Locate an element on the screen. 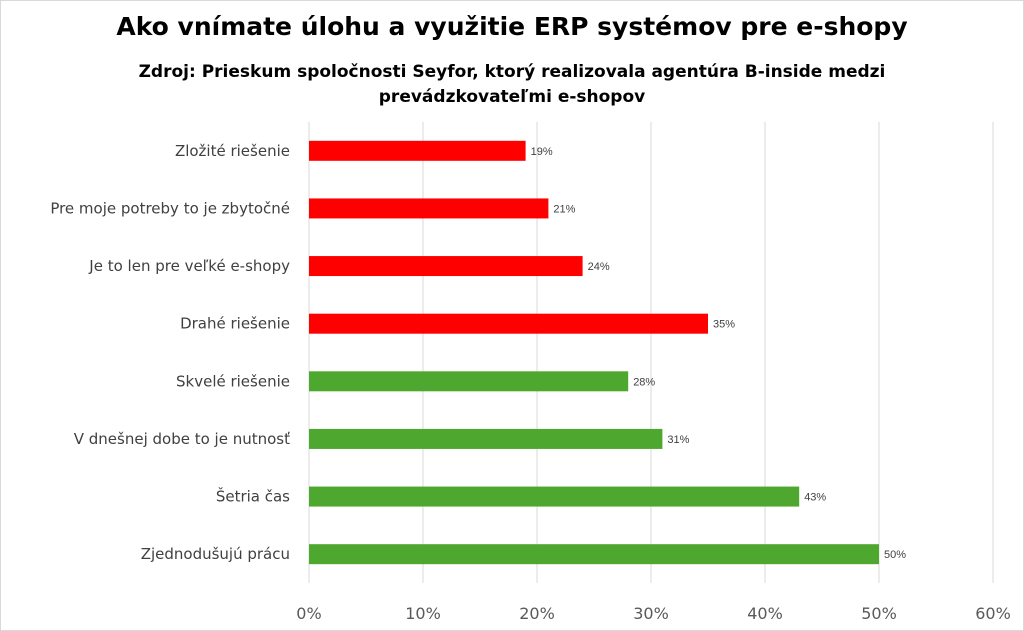 This screenshot has width=1024, height=631. category-label: Zložité riešenie is located at coordinates (232, 151).